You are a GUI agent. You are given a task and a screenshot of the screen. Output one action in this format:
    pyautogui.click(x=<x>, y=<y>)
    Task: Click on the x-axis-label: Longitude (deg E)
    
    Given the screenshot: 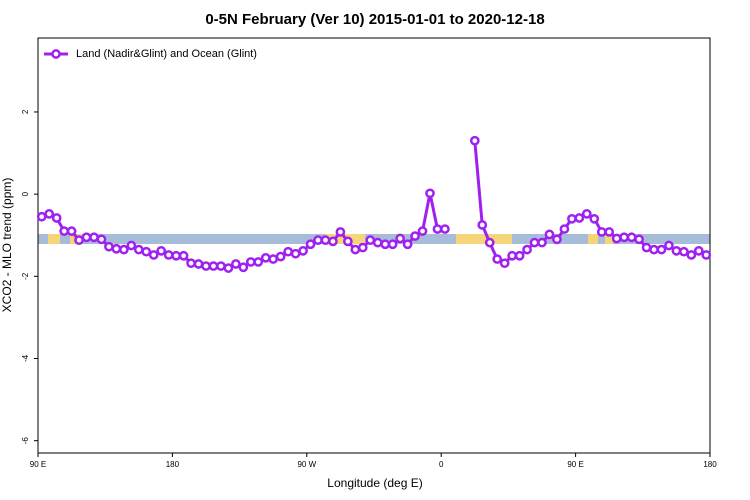 What is the action you would take?
    pyautogui.click(x=374, y=483)
    